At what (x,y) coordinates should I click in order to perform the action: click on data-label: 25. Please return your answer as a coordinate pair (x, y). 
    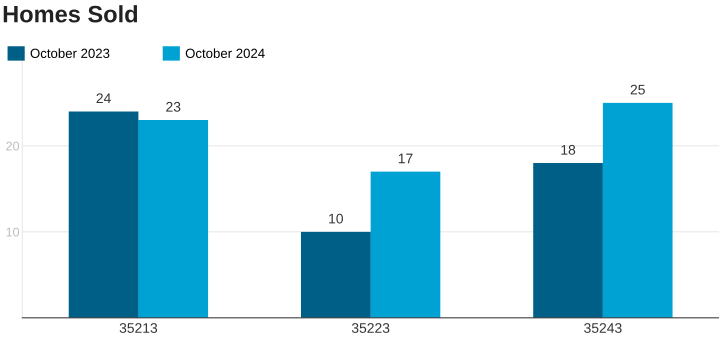
    Looking at the image, I should click on (637, 89).